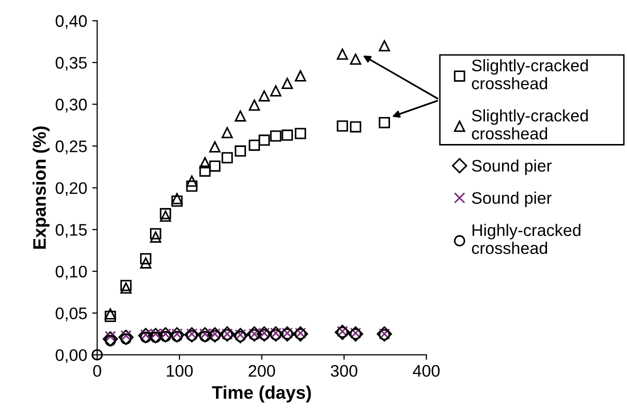  What do you see at coordinates (71, 147) in the screenshot?
I see `y-tick-label: 0,25` at bounding box center [71, 147].